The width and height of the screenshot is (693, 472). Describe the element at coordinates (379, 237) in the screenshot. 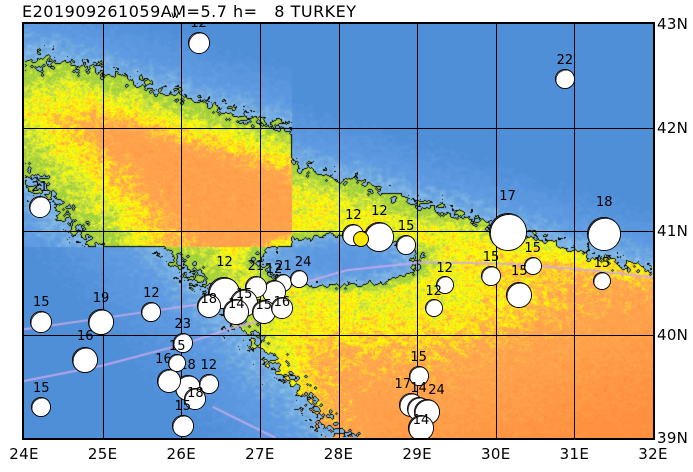

I see `main-event-beachball` at that location.